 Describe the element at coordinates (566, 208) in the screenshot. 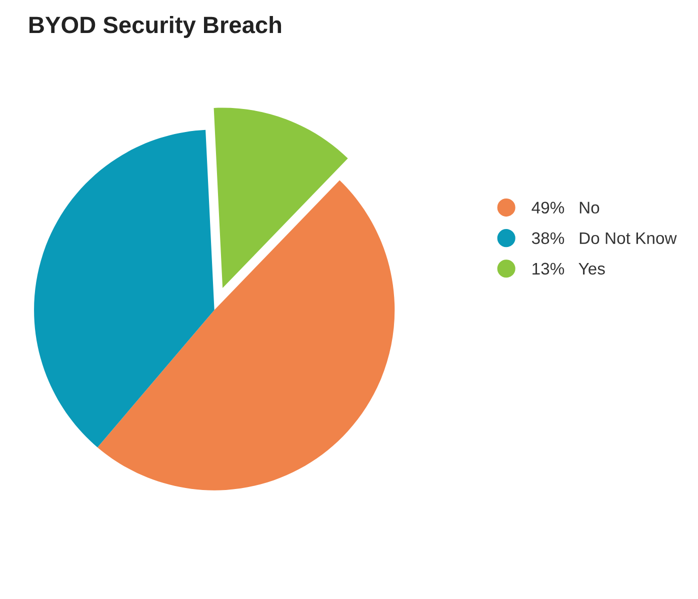

I see `legend-label: 49% No` at that location.